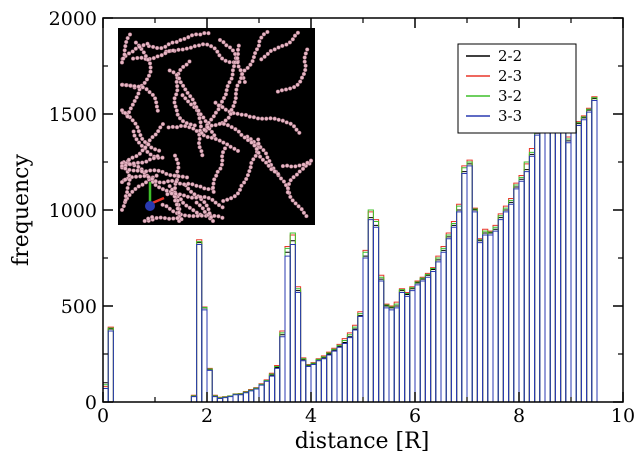  I want to click on y-tick-label: 0, so click(91, 403).